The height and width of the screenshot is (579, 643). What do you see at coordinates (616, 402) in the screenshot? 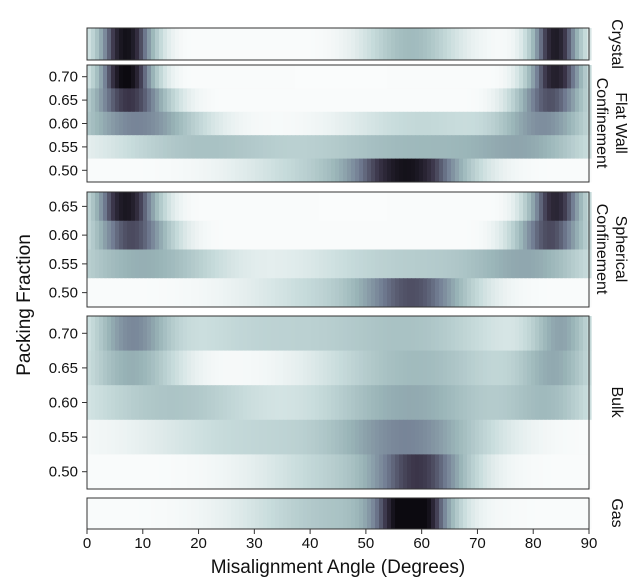
I see `panel-label: Bulk` at bounding box center [616, 402].